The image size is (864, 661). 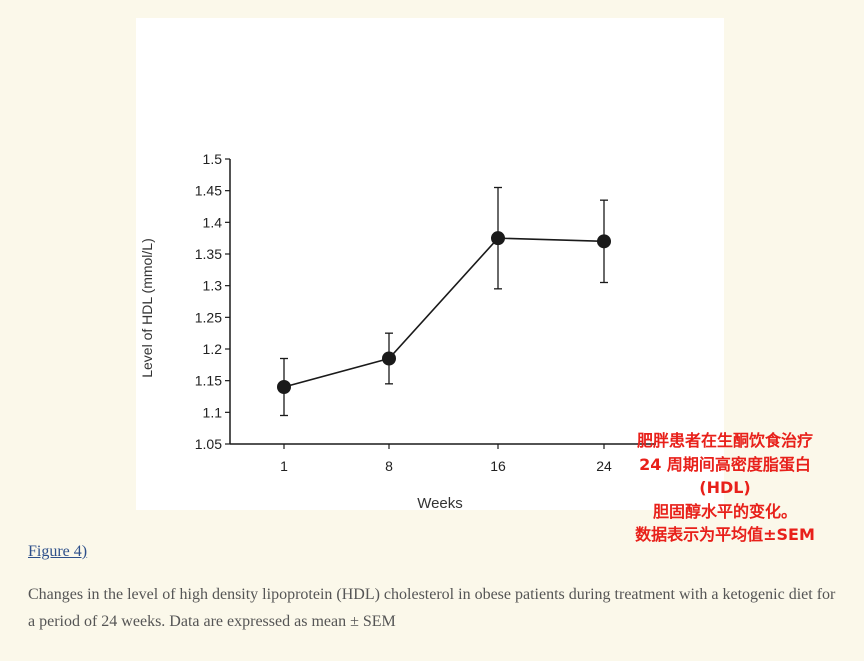 What do you see at coordinates (208, 191) in the screenshot?
I see `y-tick-label: 1.45` at bounding box center [208, 191].